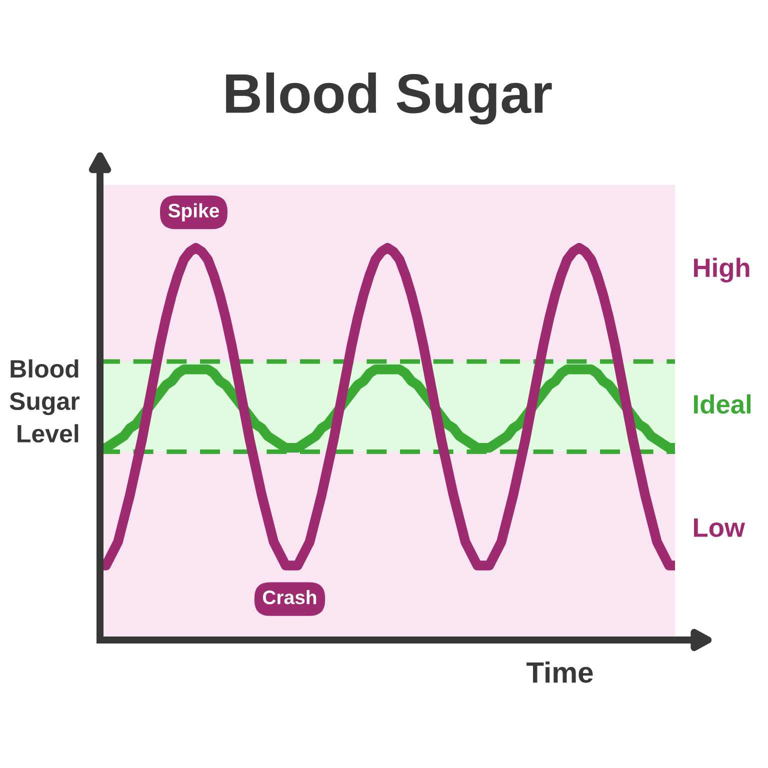 This screenshot has width=768, height=768. Describe the element at coordinates (389, 98) in the screenshot. I see `chart-title: Blood Sugar` at that location.